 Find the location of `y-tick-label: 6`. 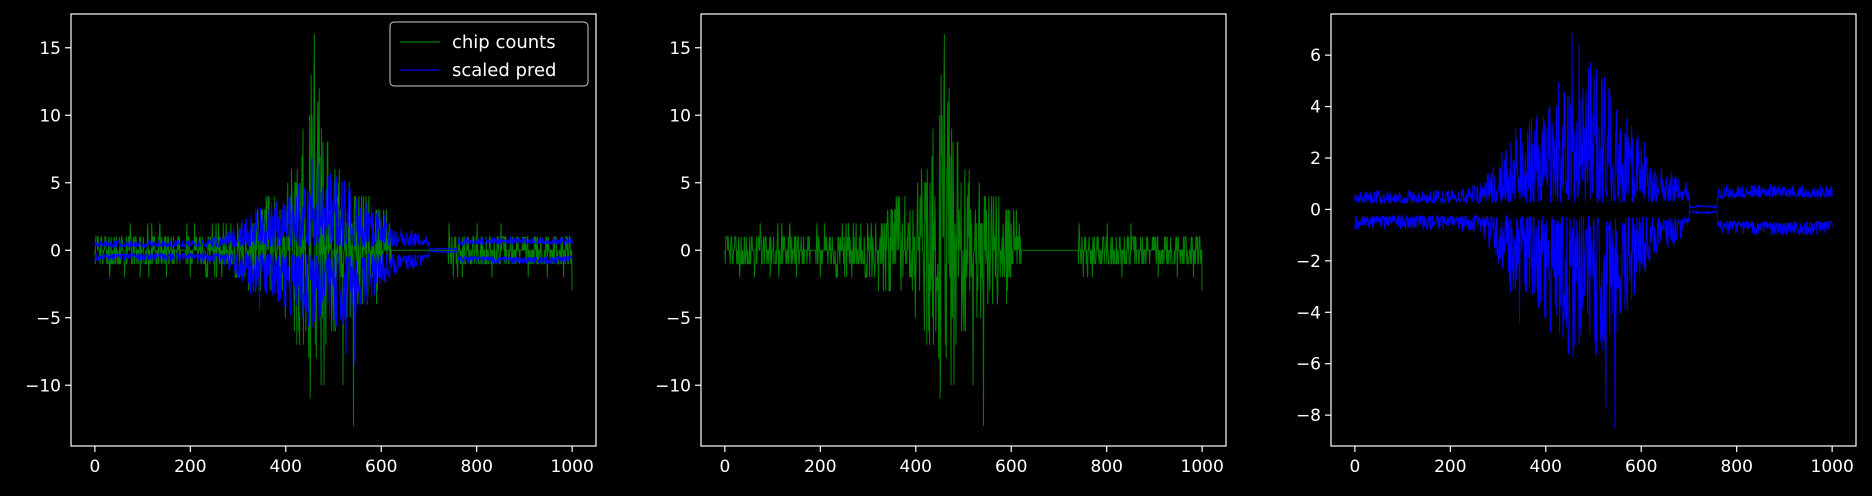

y-tick-label: 6 is located at coordinates (1315, 56).